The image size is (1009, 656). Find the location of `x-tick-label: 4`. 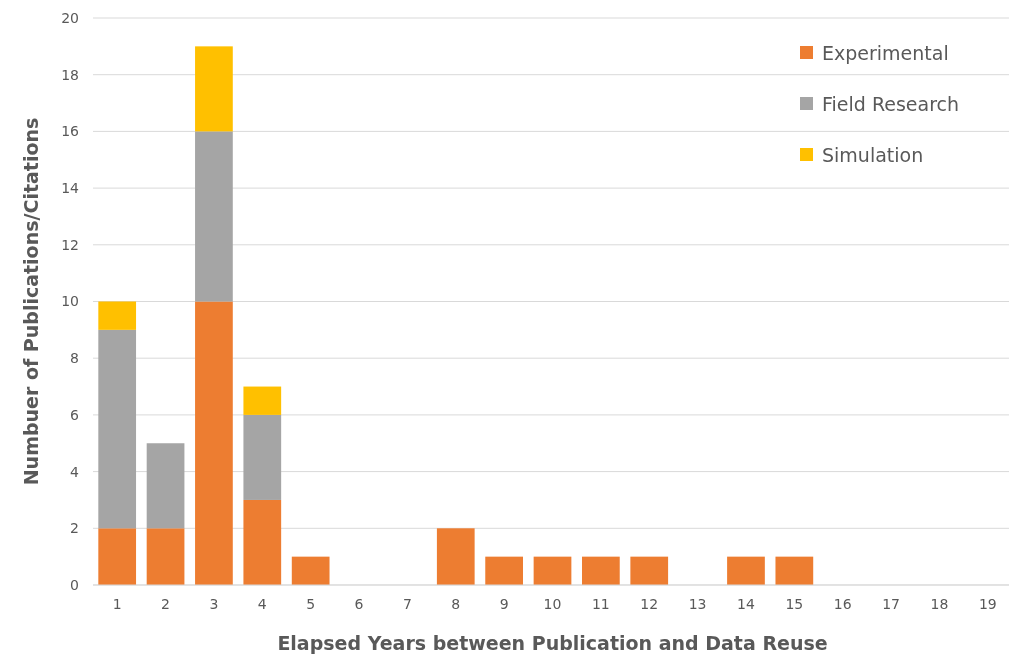

x-tick-label: 4 is located at coordinates (262, 604).